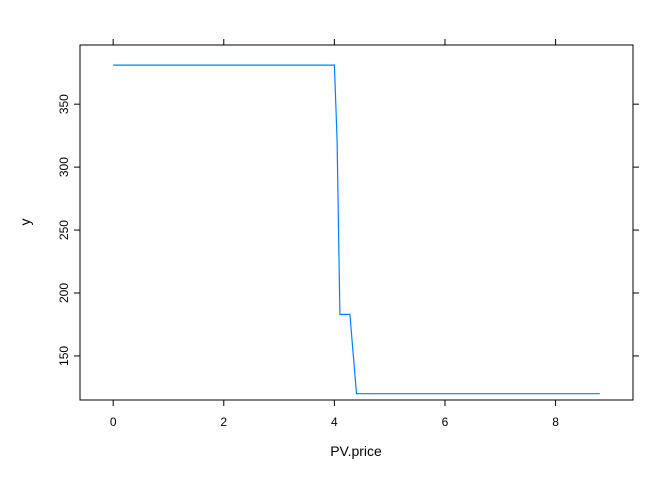 The height and width of the screenshot is (480, 672). What do you see at coordinates (64, 356) in the screenshot?
I see `y-tick-label: 150` at bounding box center [64, 356].